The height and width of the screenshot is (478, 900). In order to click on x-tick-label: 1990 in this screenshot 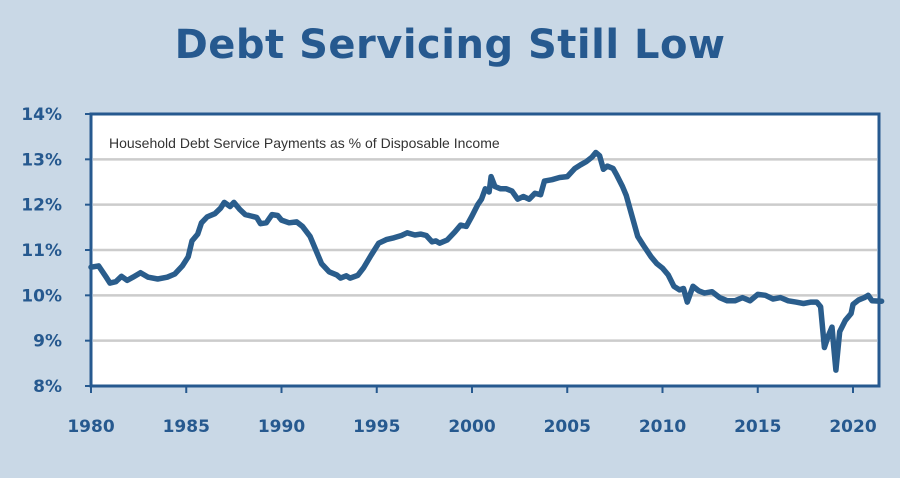, I will do `click(281, 427)`.